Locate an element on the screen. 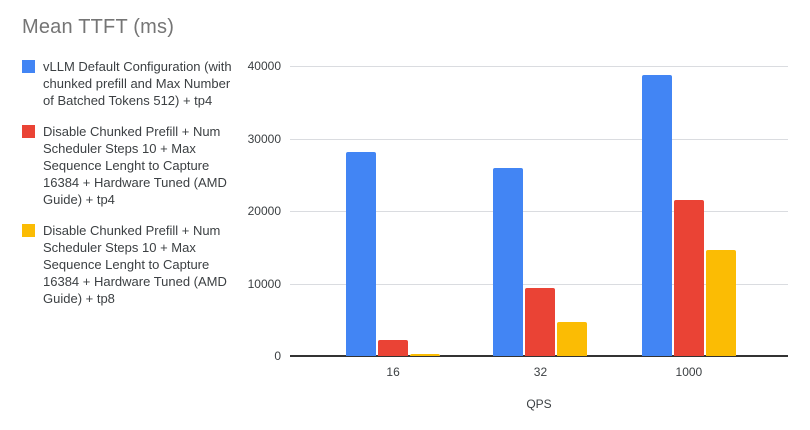 This screenshot has height=430, width=810. y-axis-tick-label: 20000 is located at coordinates (264, 211).